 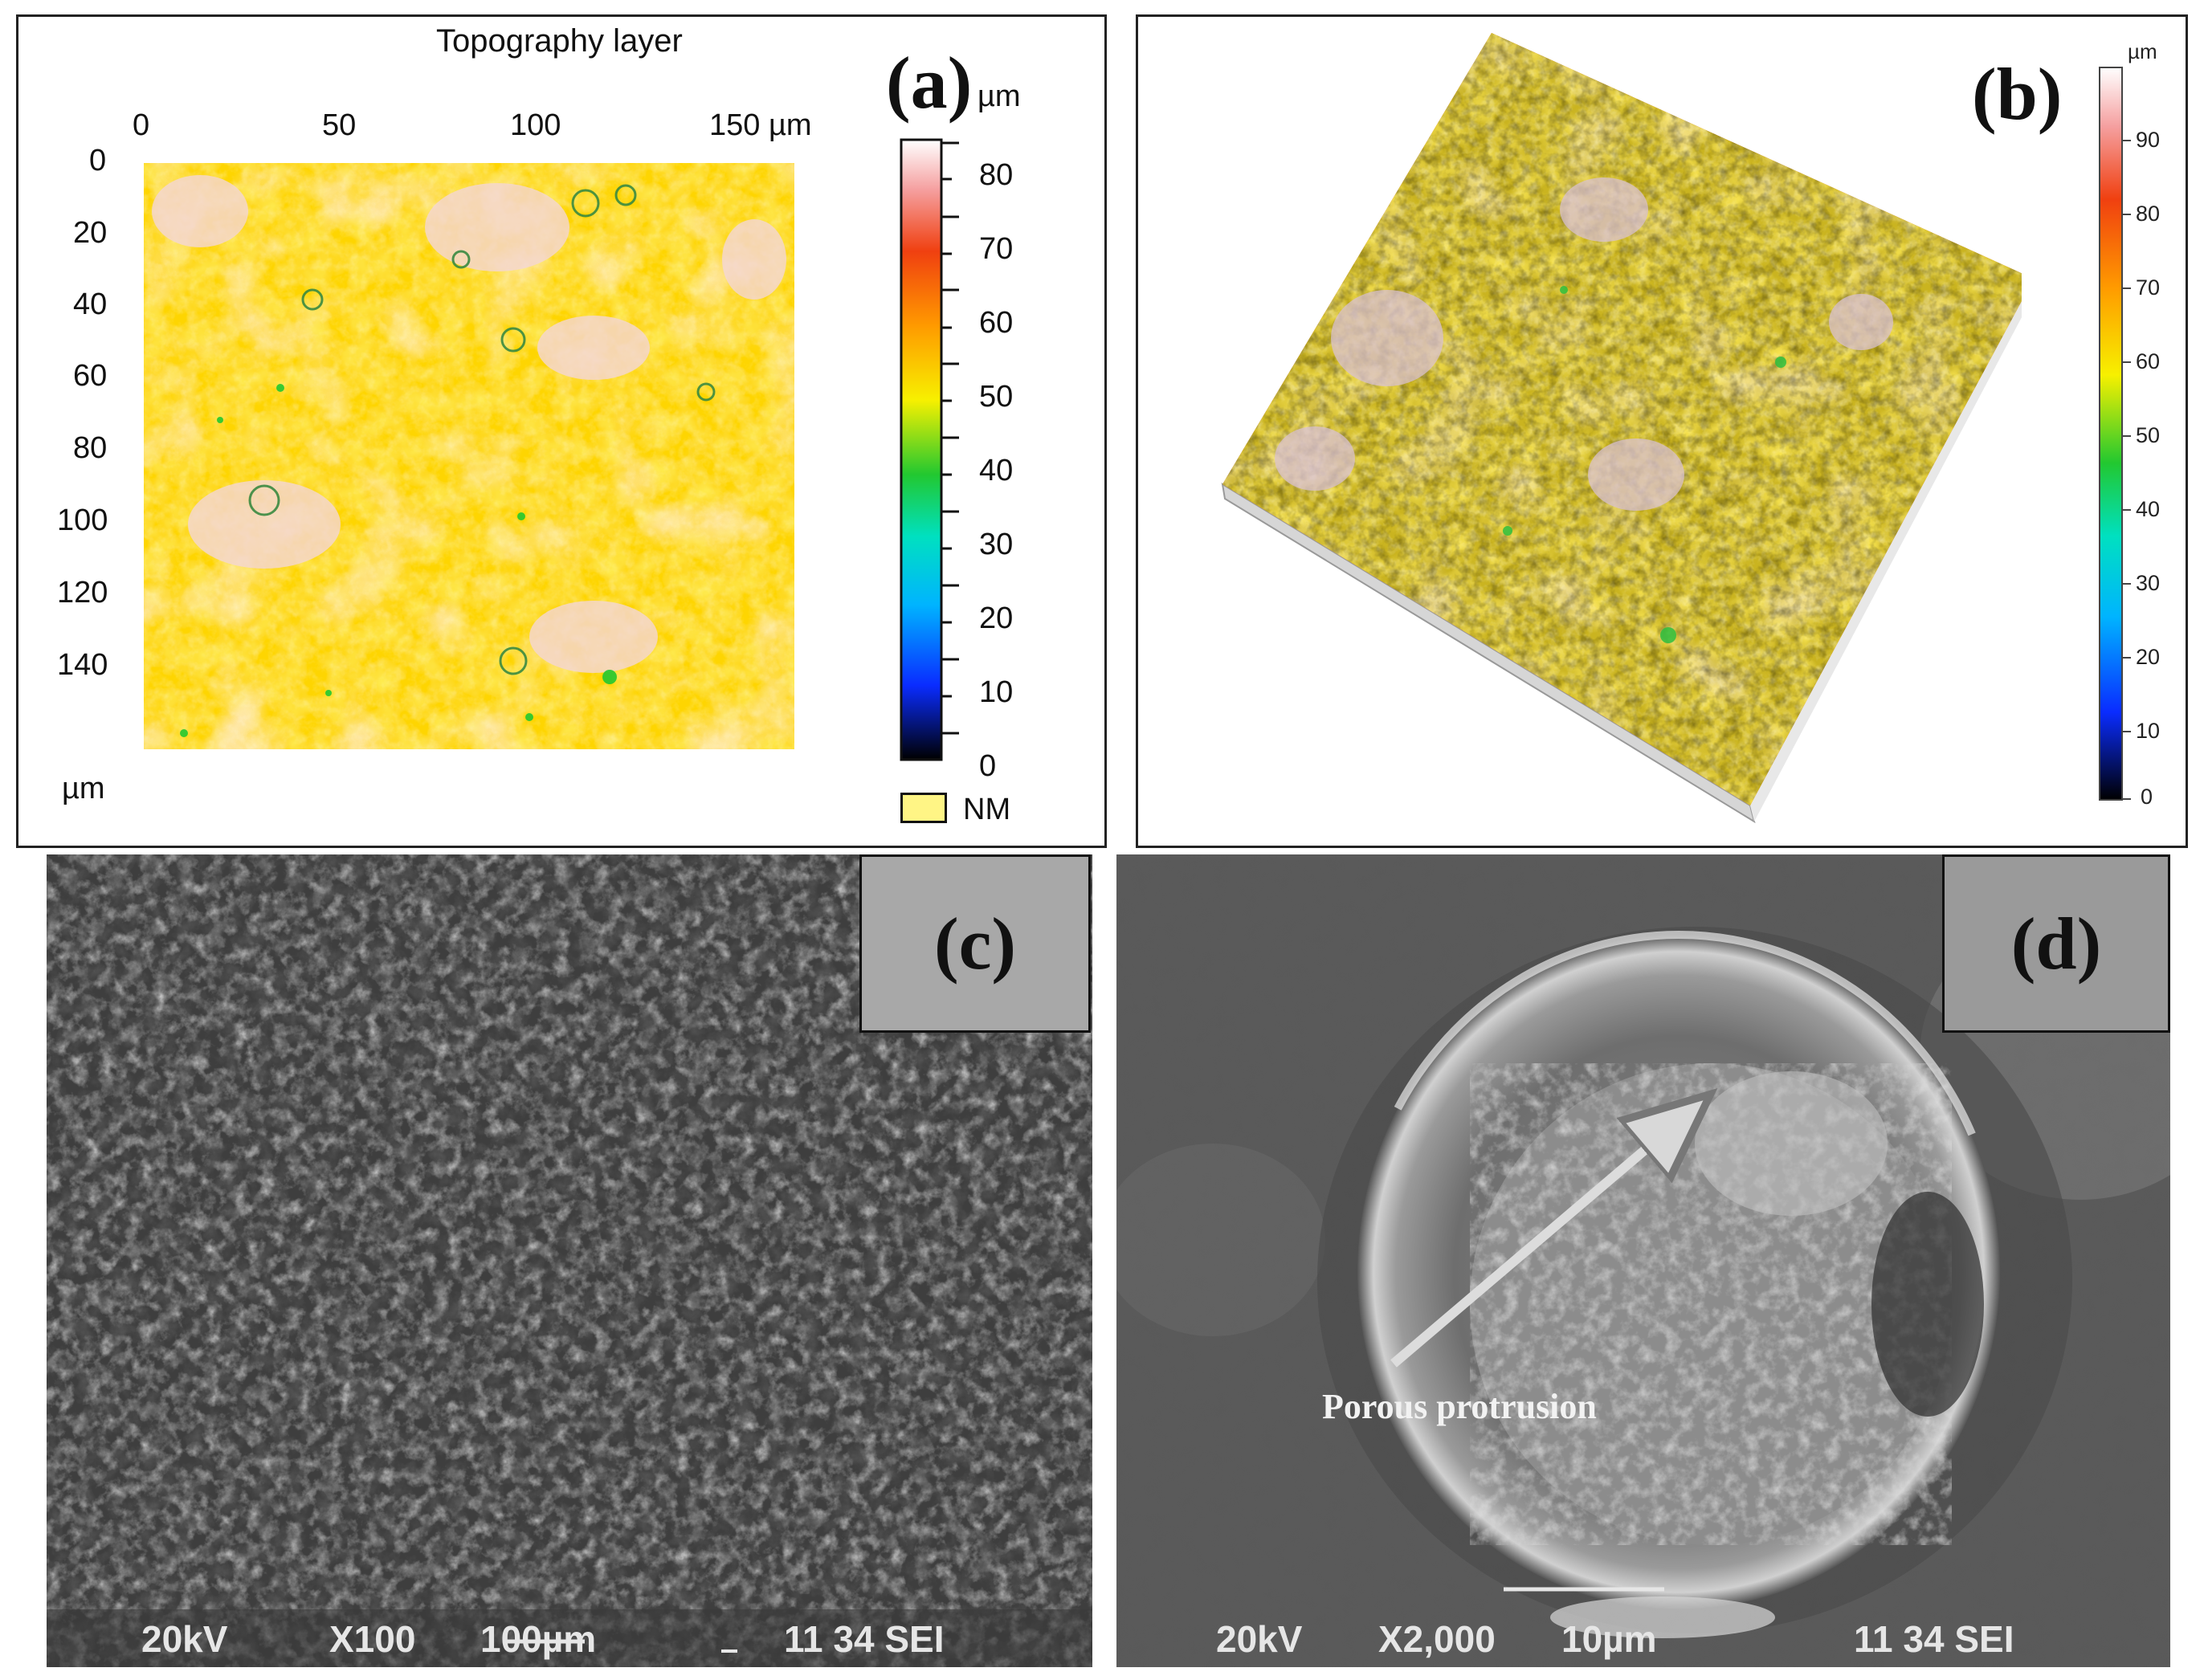 What do you see at coordinates (924, 808) in the screenshot?
I see `nm-legend-swatch` at bounding box center [924, 808].